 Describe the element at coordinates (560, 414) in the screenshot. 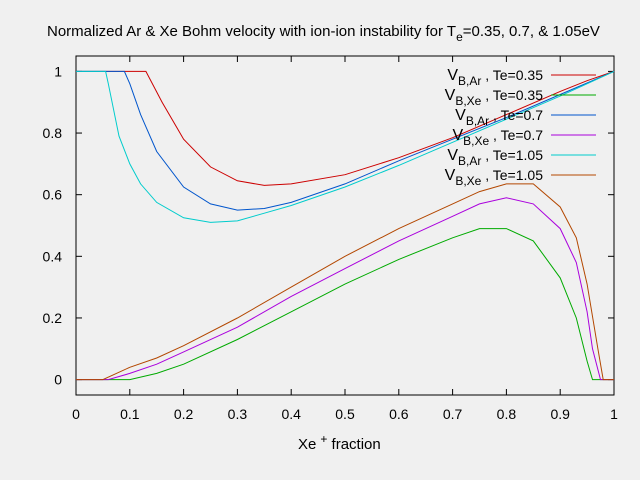

I see `x-tick-label: 0.9` at that location.